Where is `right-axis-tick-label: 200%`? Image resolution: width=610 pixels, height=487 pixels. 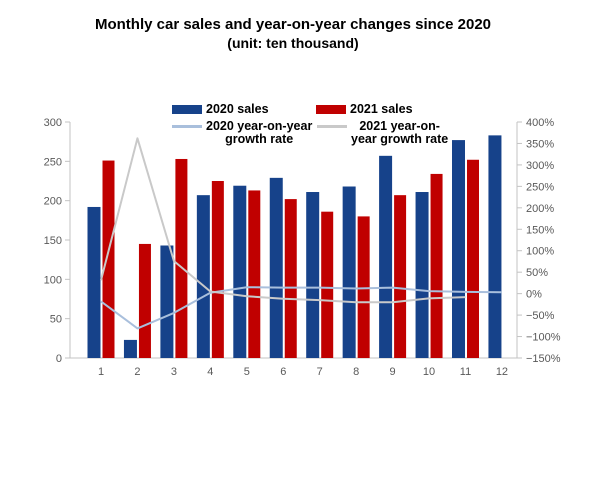
right-axis-tick-label: 200% is located at coordinates (540, 209).